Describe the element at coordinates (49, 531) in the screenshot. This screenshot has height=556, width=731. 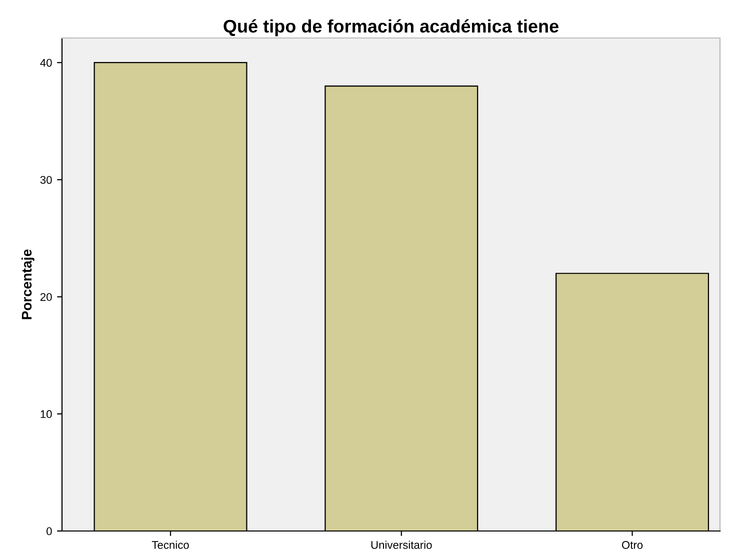
I see `y-tick-label: 0` at that location.